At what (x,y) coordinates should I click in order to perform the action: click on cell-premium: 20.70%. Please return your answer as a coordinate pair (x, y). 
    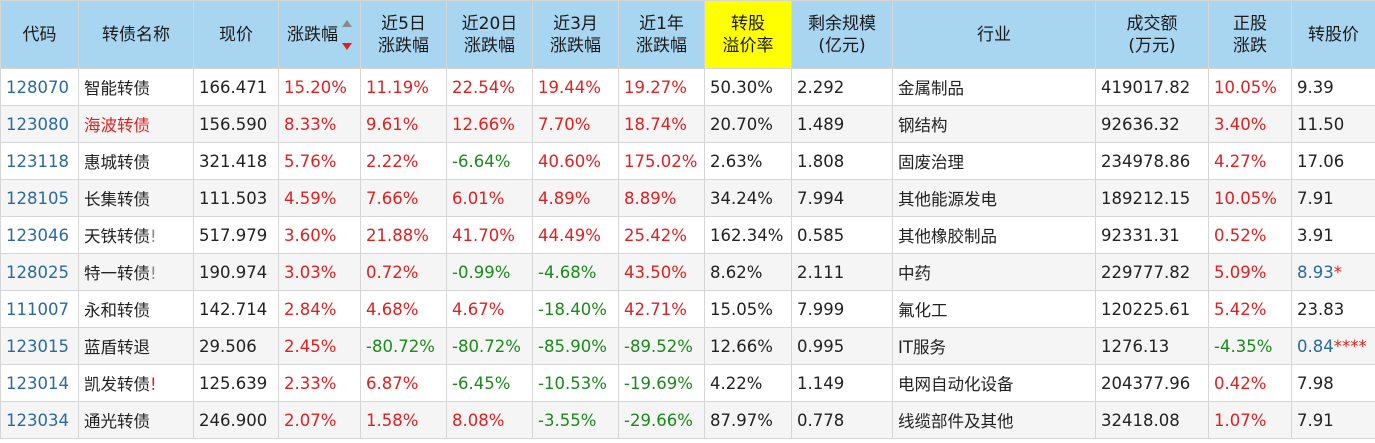
    Looking at the image, I should click on (748, 124).